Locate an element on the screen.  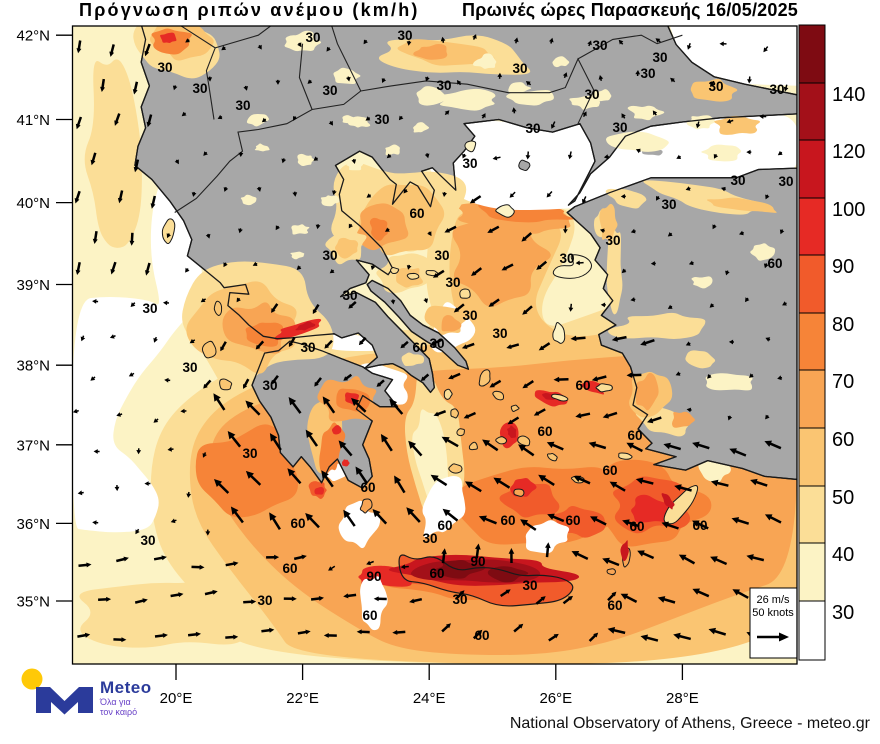
svg-text: 50 knots is located at coordinates (773, 613).